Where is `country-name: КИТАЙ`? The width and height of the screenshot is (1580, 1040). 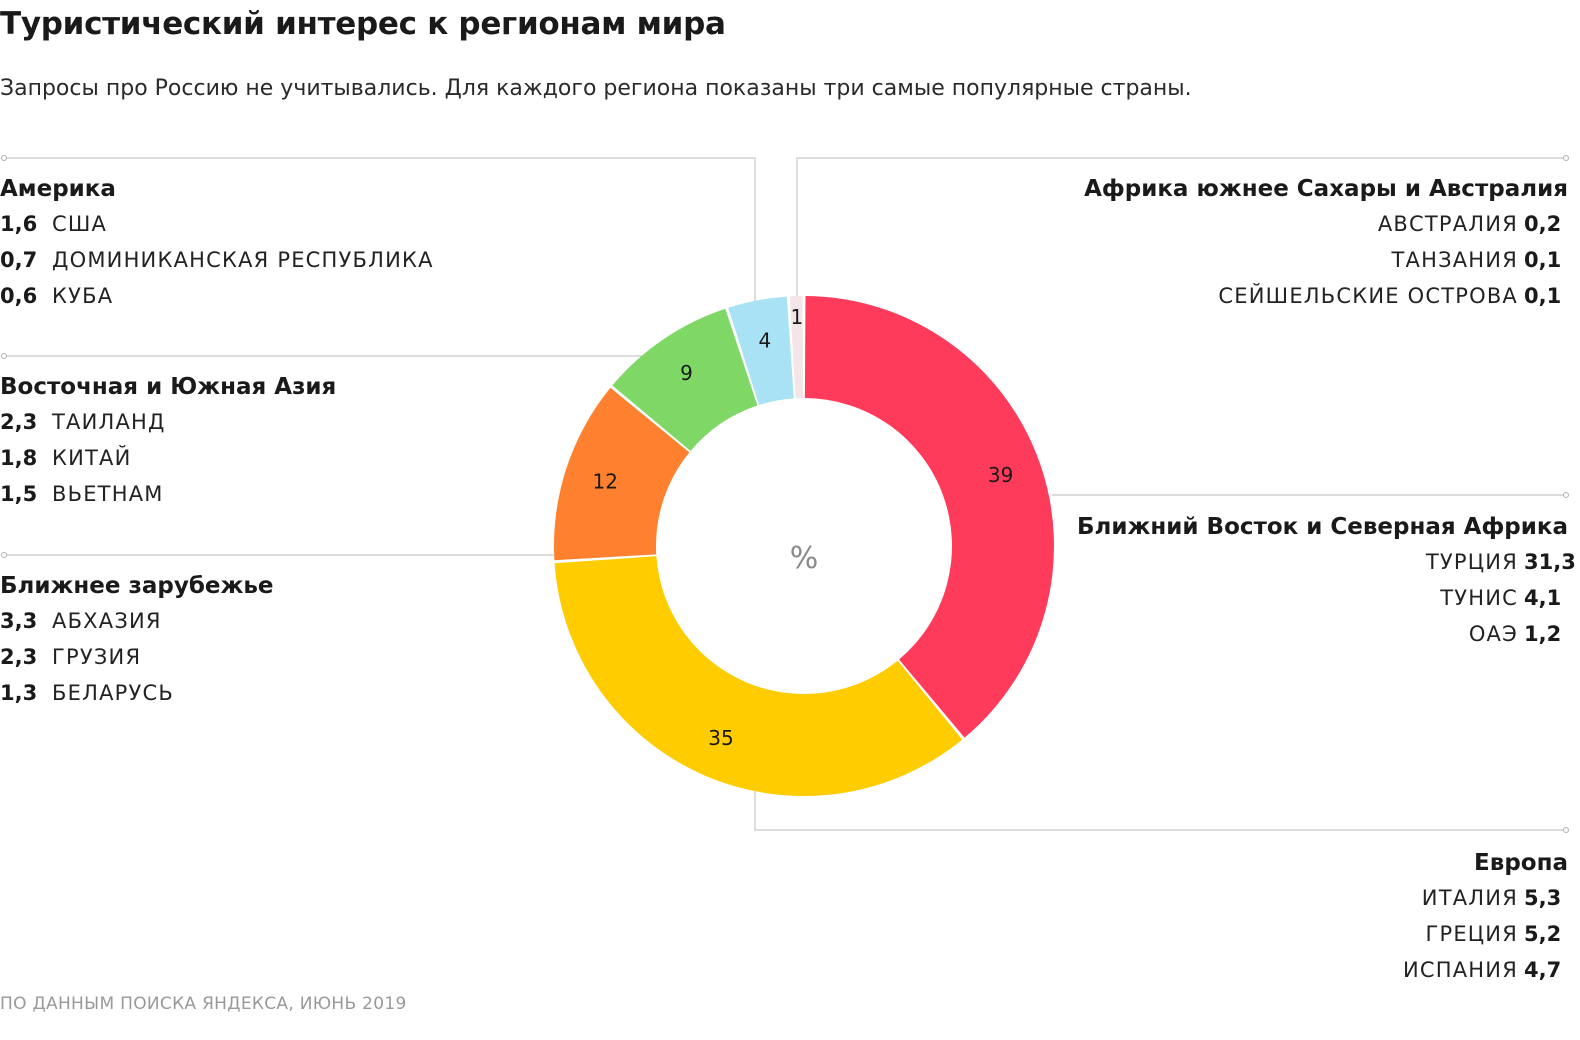 country-name: КИТАЙ is located at coordinates (92, 458).